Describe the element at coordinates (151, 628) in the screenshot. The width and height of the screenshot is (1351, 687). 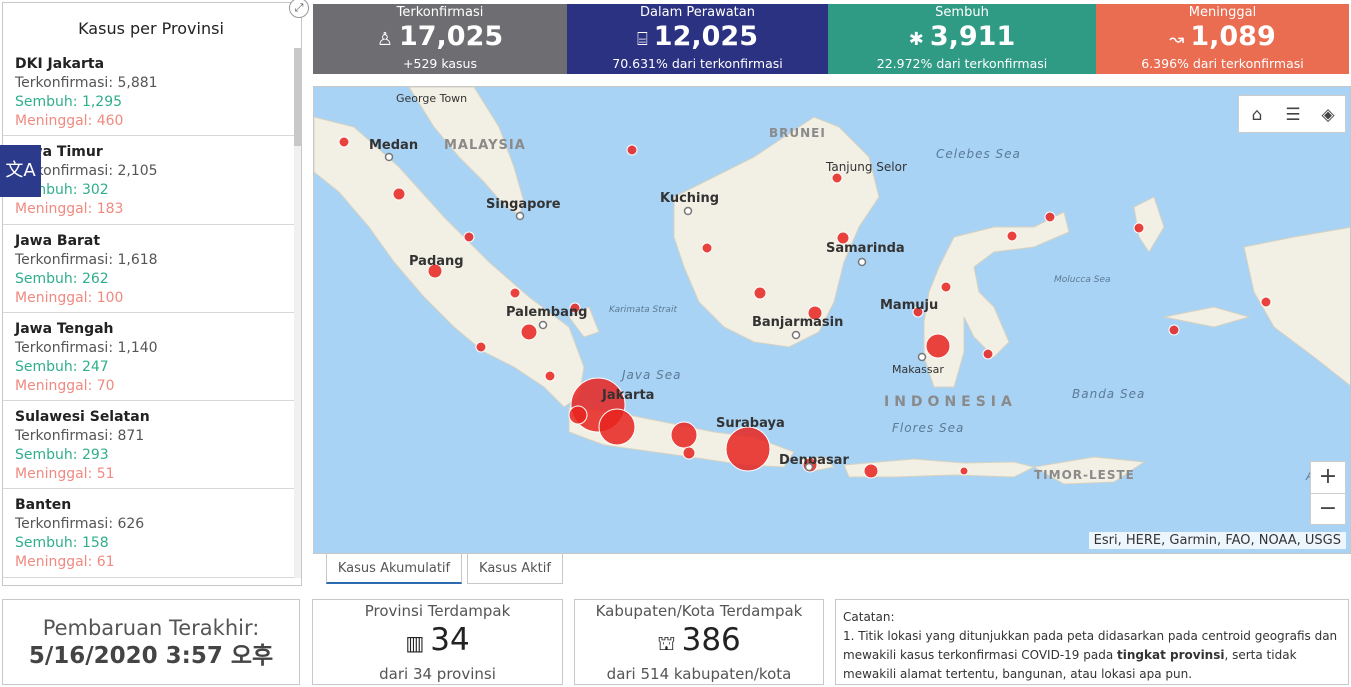
I see `last-update-label: Pembaruan Terakhir:` at that location.